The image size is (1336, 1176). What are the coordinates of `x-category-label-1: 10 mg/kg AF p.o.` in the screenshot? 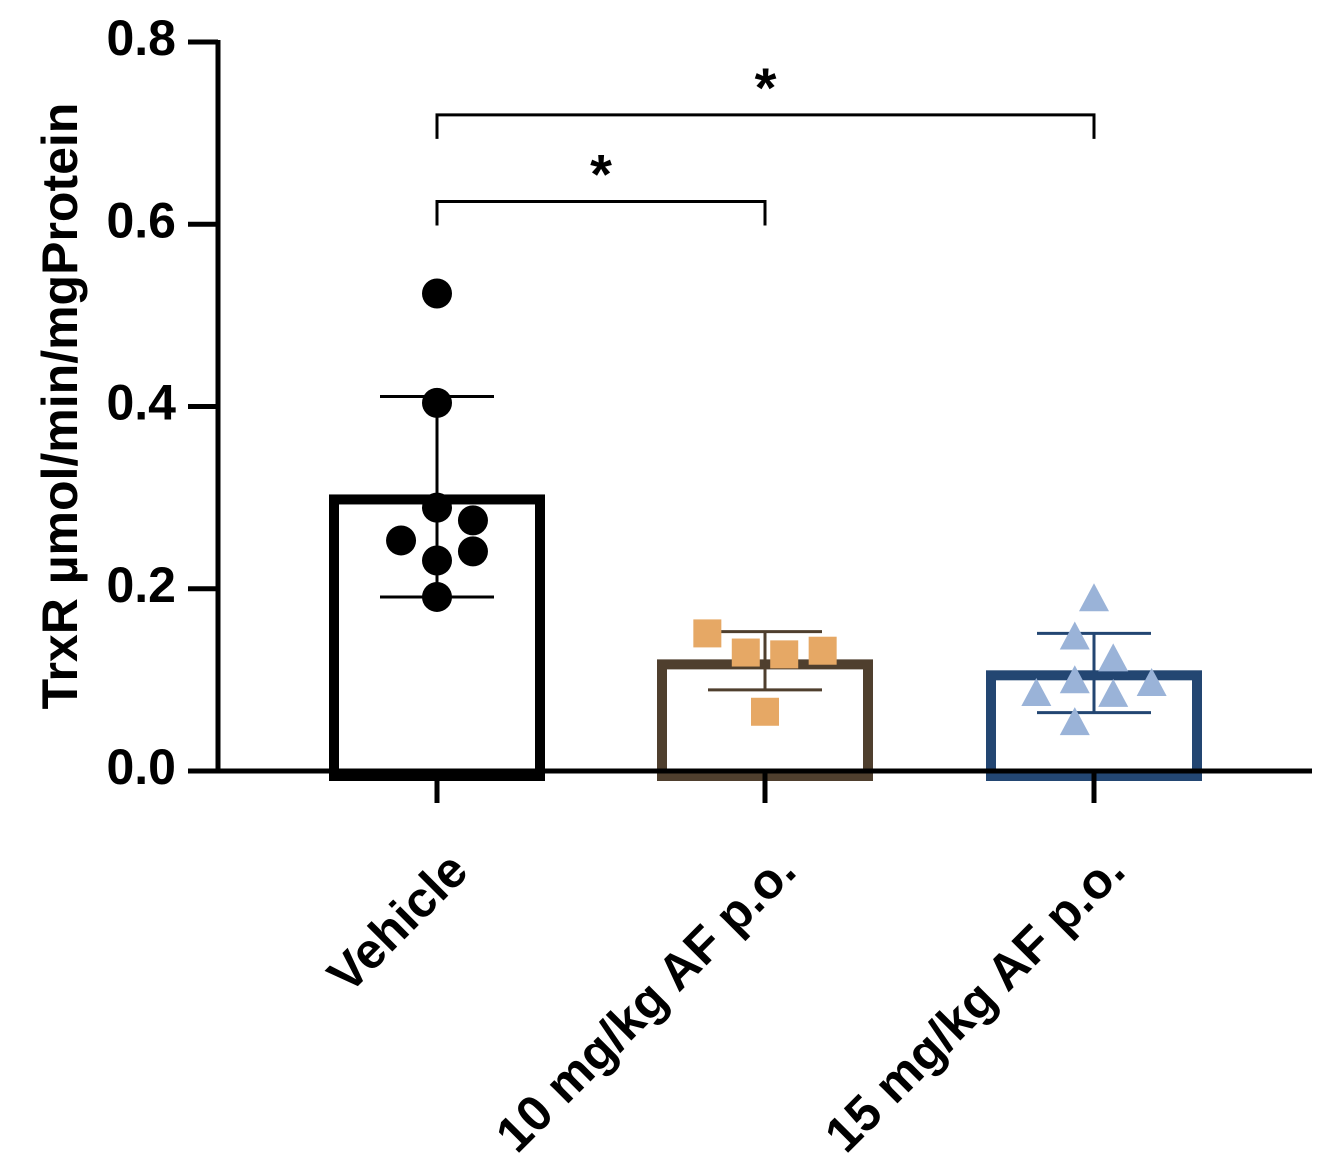 It's located at (645, 1002).